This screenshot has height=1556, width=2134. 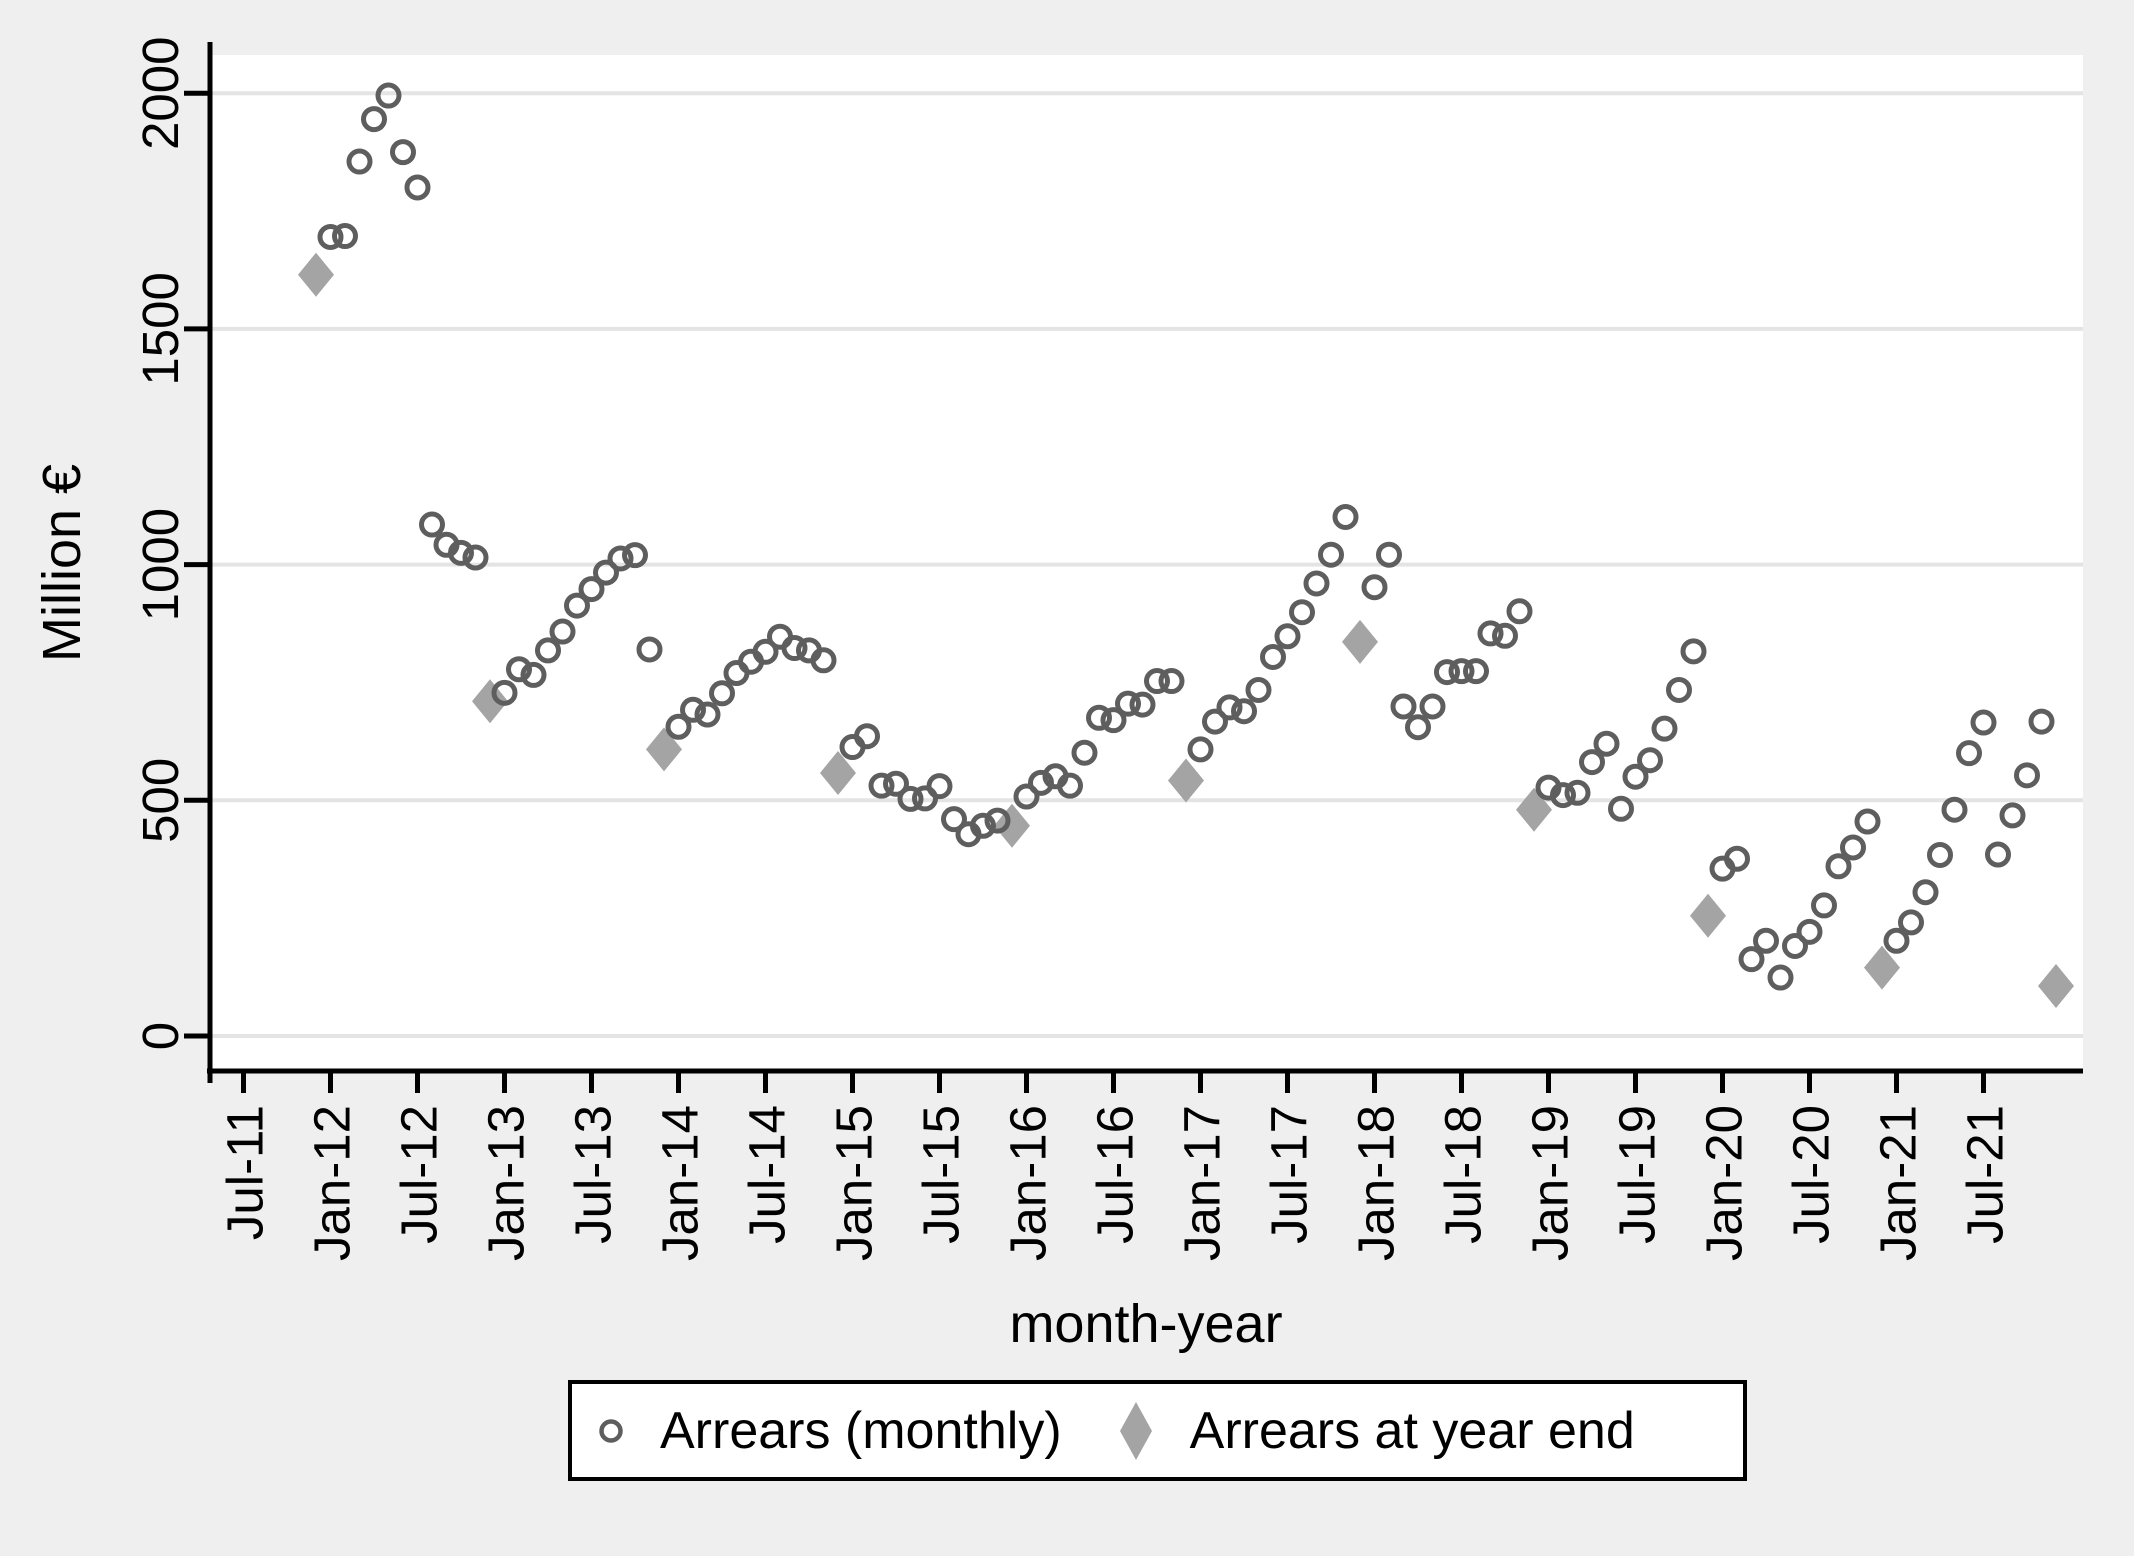 I want to click on y-tick-label: 0, so click(x=160, y=1036).